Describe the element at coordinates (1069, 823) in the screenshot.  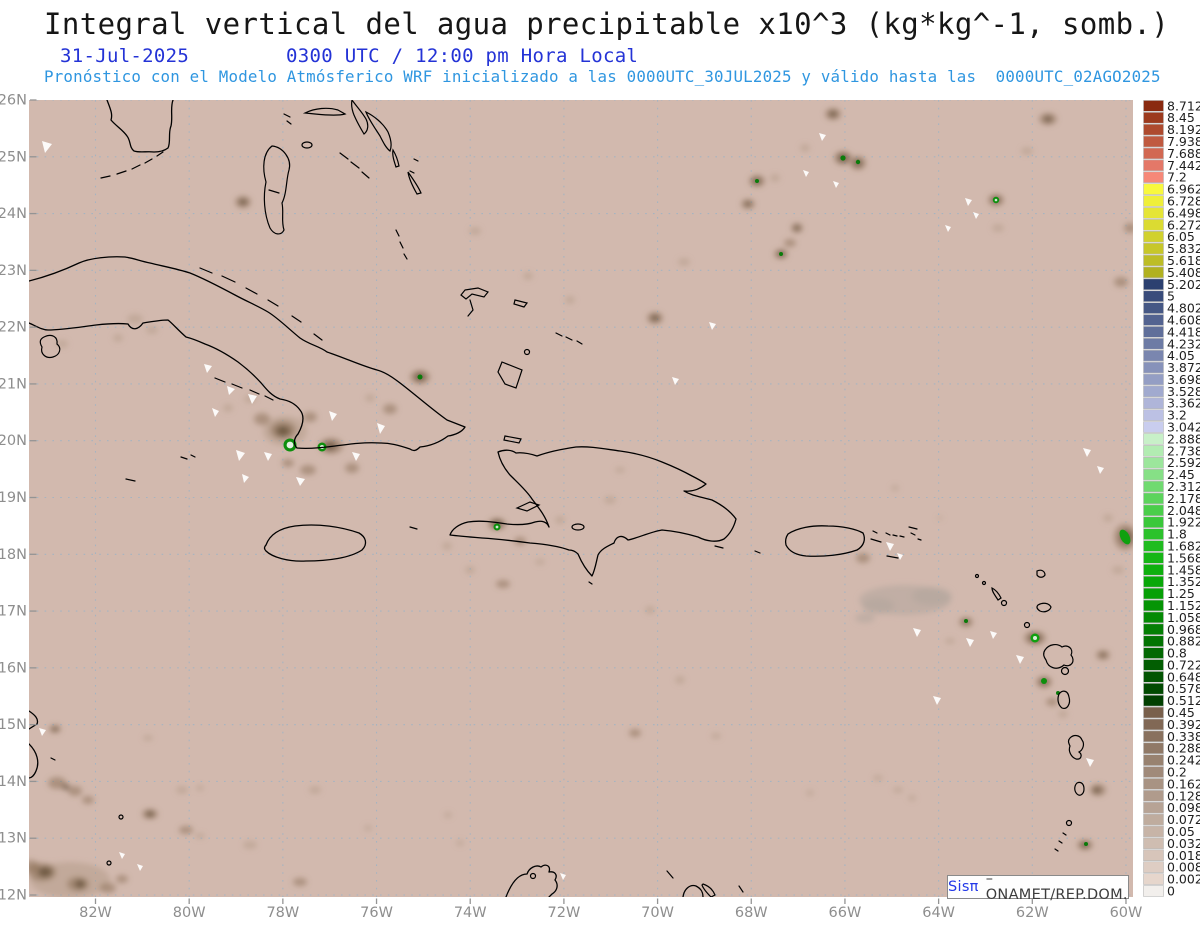
I see `st-vincent` at that location.